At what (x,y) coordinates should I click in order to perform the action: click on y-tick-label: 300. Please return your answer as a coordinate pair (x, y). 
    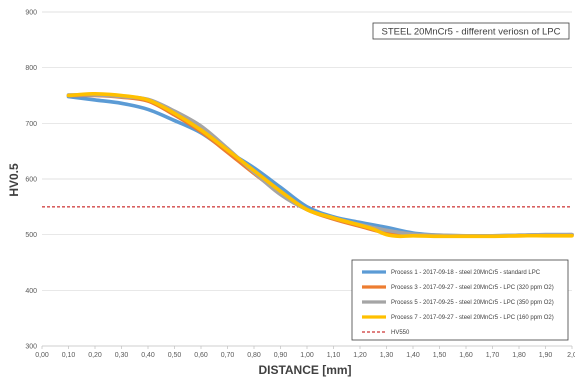
    Looking at the image, I should click on (31, 347).